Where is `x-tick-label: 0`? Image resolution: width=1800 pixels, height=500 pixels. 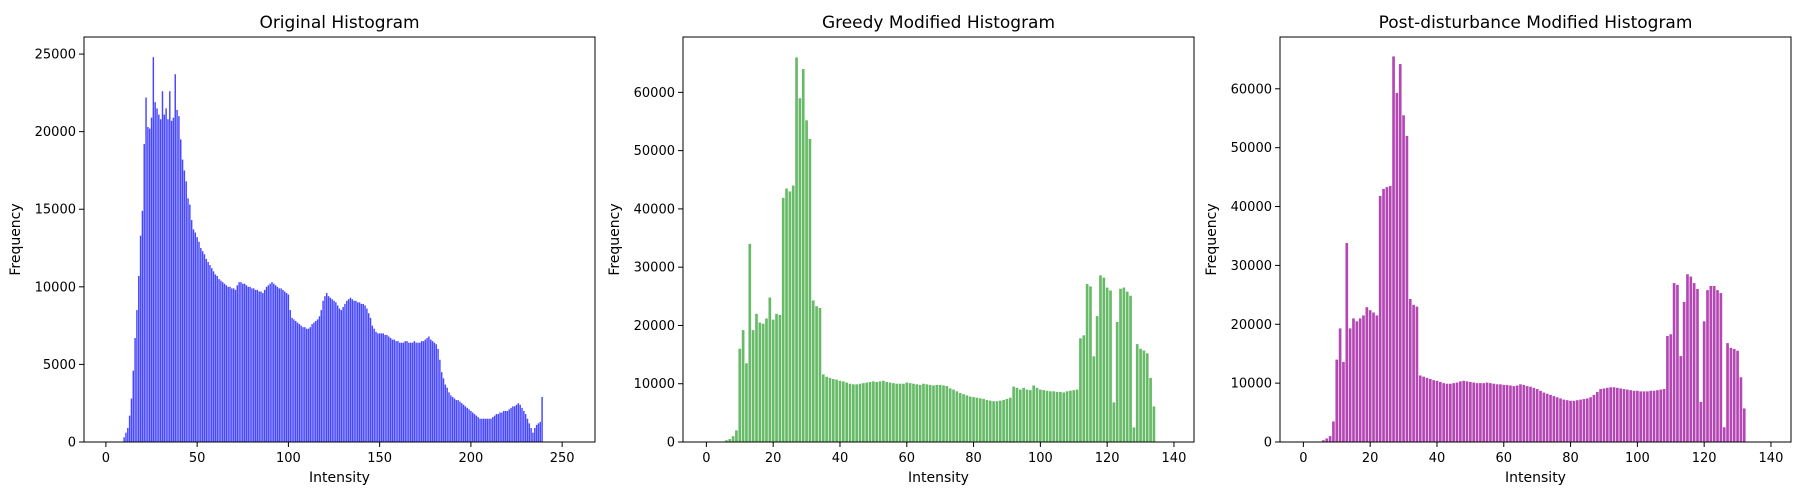
x-tick-label: 0 is located at coordinates (1303, 458).